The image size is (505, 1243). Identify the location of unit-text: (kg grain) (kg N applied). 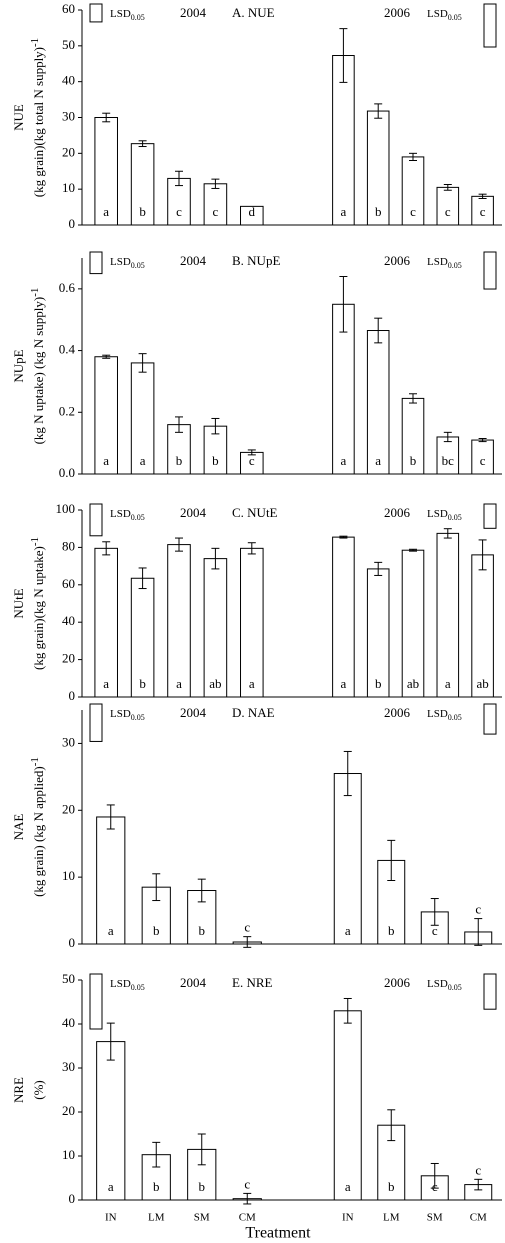
(38, 831).